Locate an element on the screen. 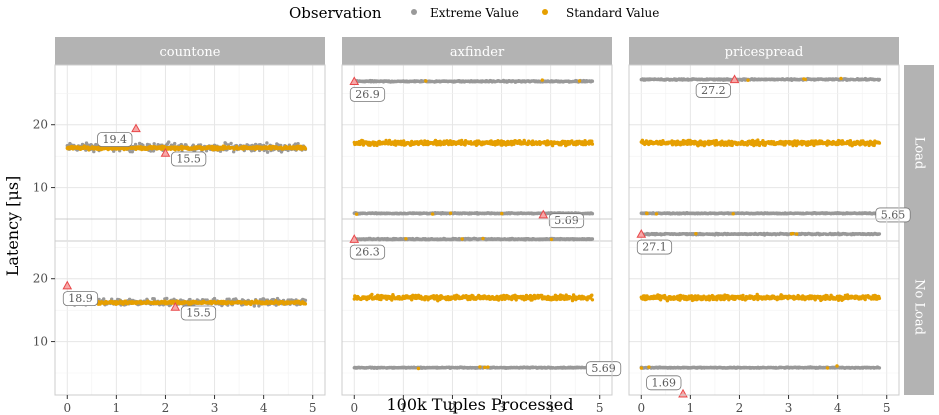  panel-pricespread-load: 27.25.65 is located at coordinates (769, 153).